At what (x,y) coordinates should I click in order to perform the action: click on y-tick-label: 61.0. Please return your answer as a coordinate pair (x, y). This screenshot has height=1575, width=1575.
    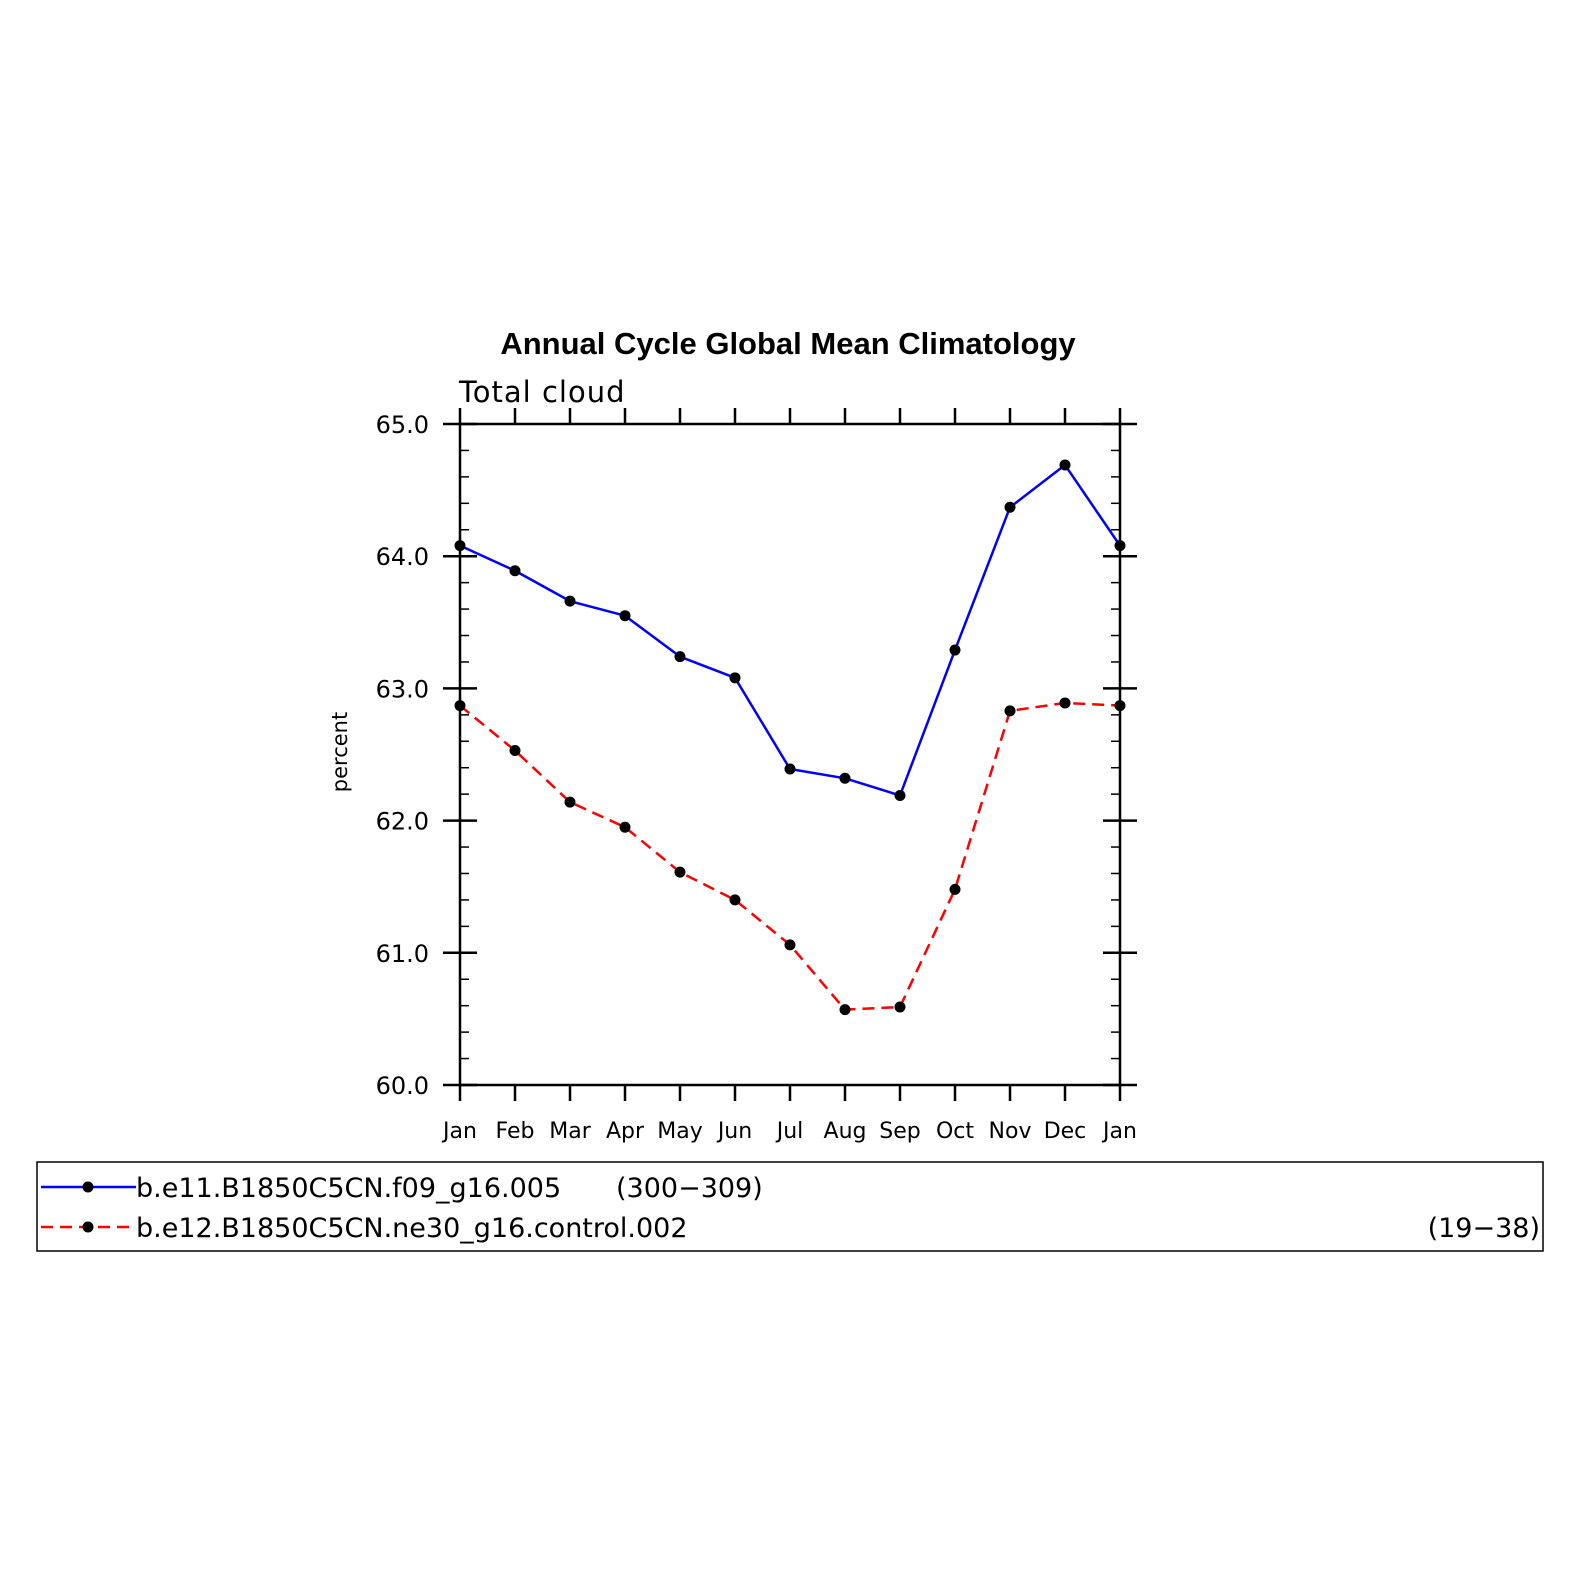
    Looking at the image, I should click on (402, 954).